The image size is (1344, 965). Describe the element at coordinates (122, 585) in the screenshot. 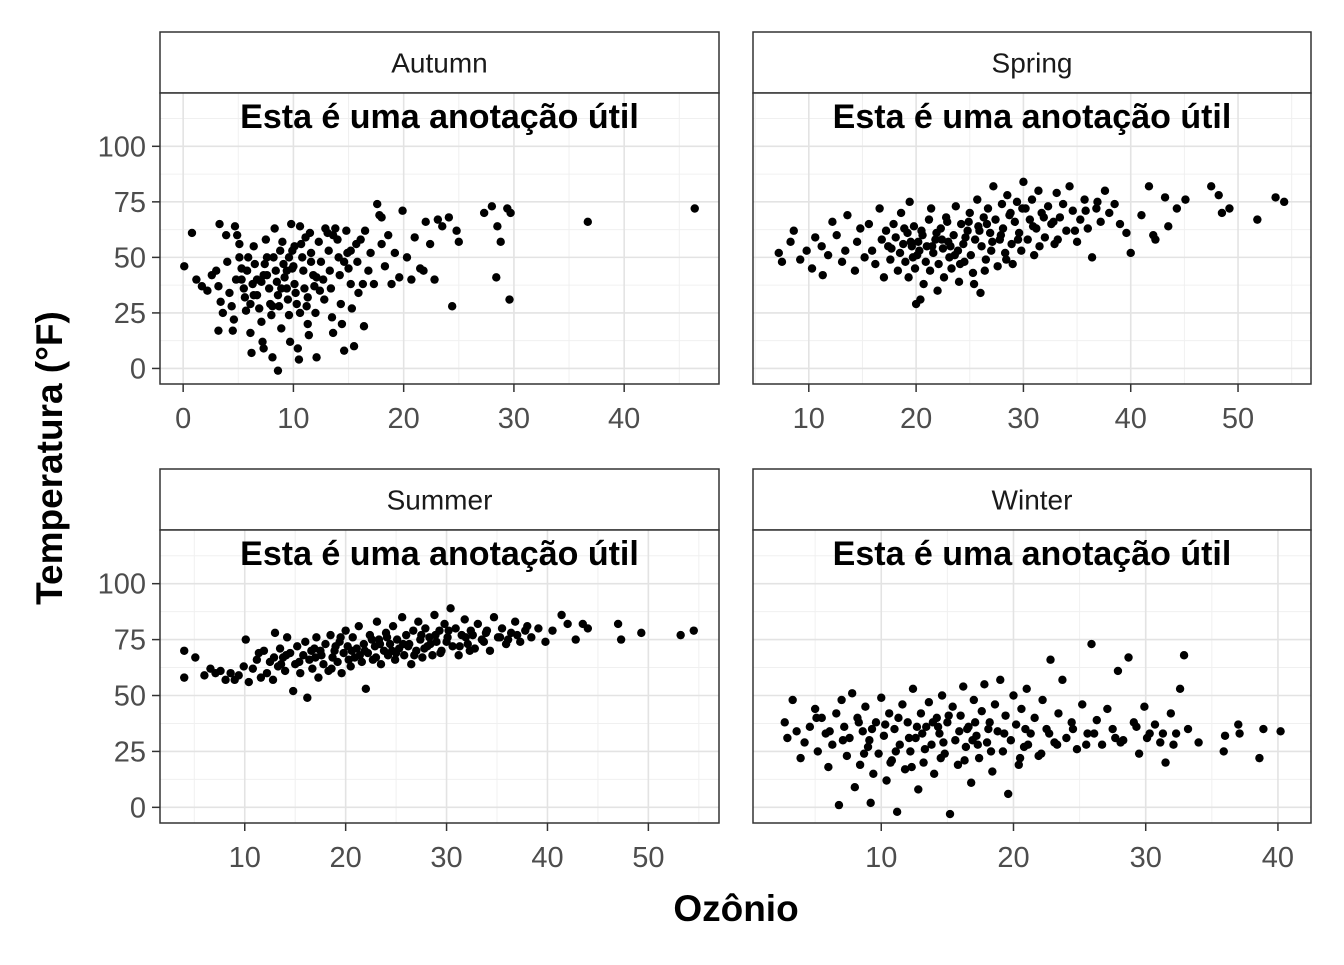

I see `y-tick-label: 100` at that location.